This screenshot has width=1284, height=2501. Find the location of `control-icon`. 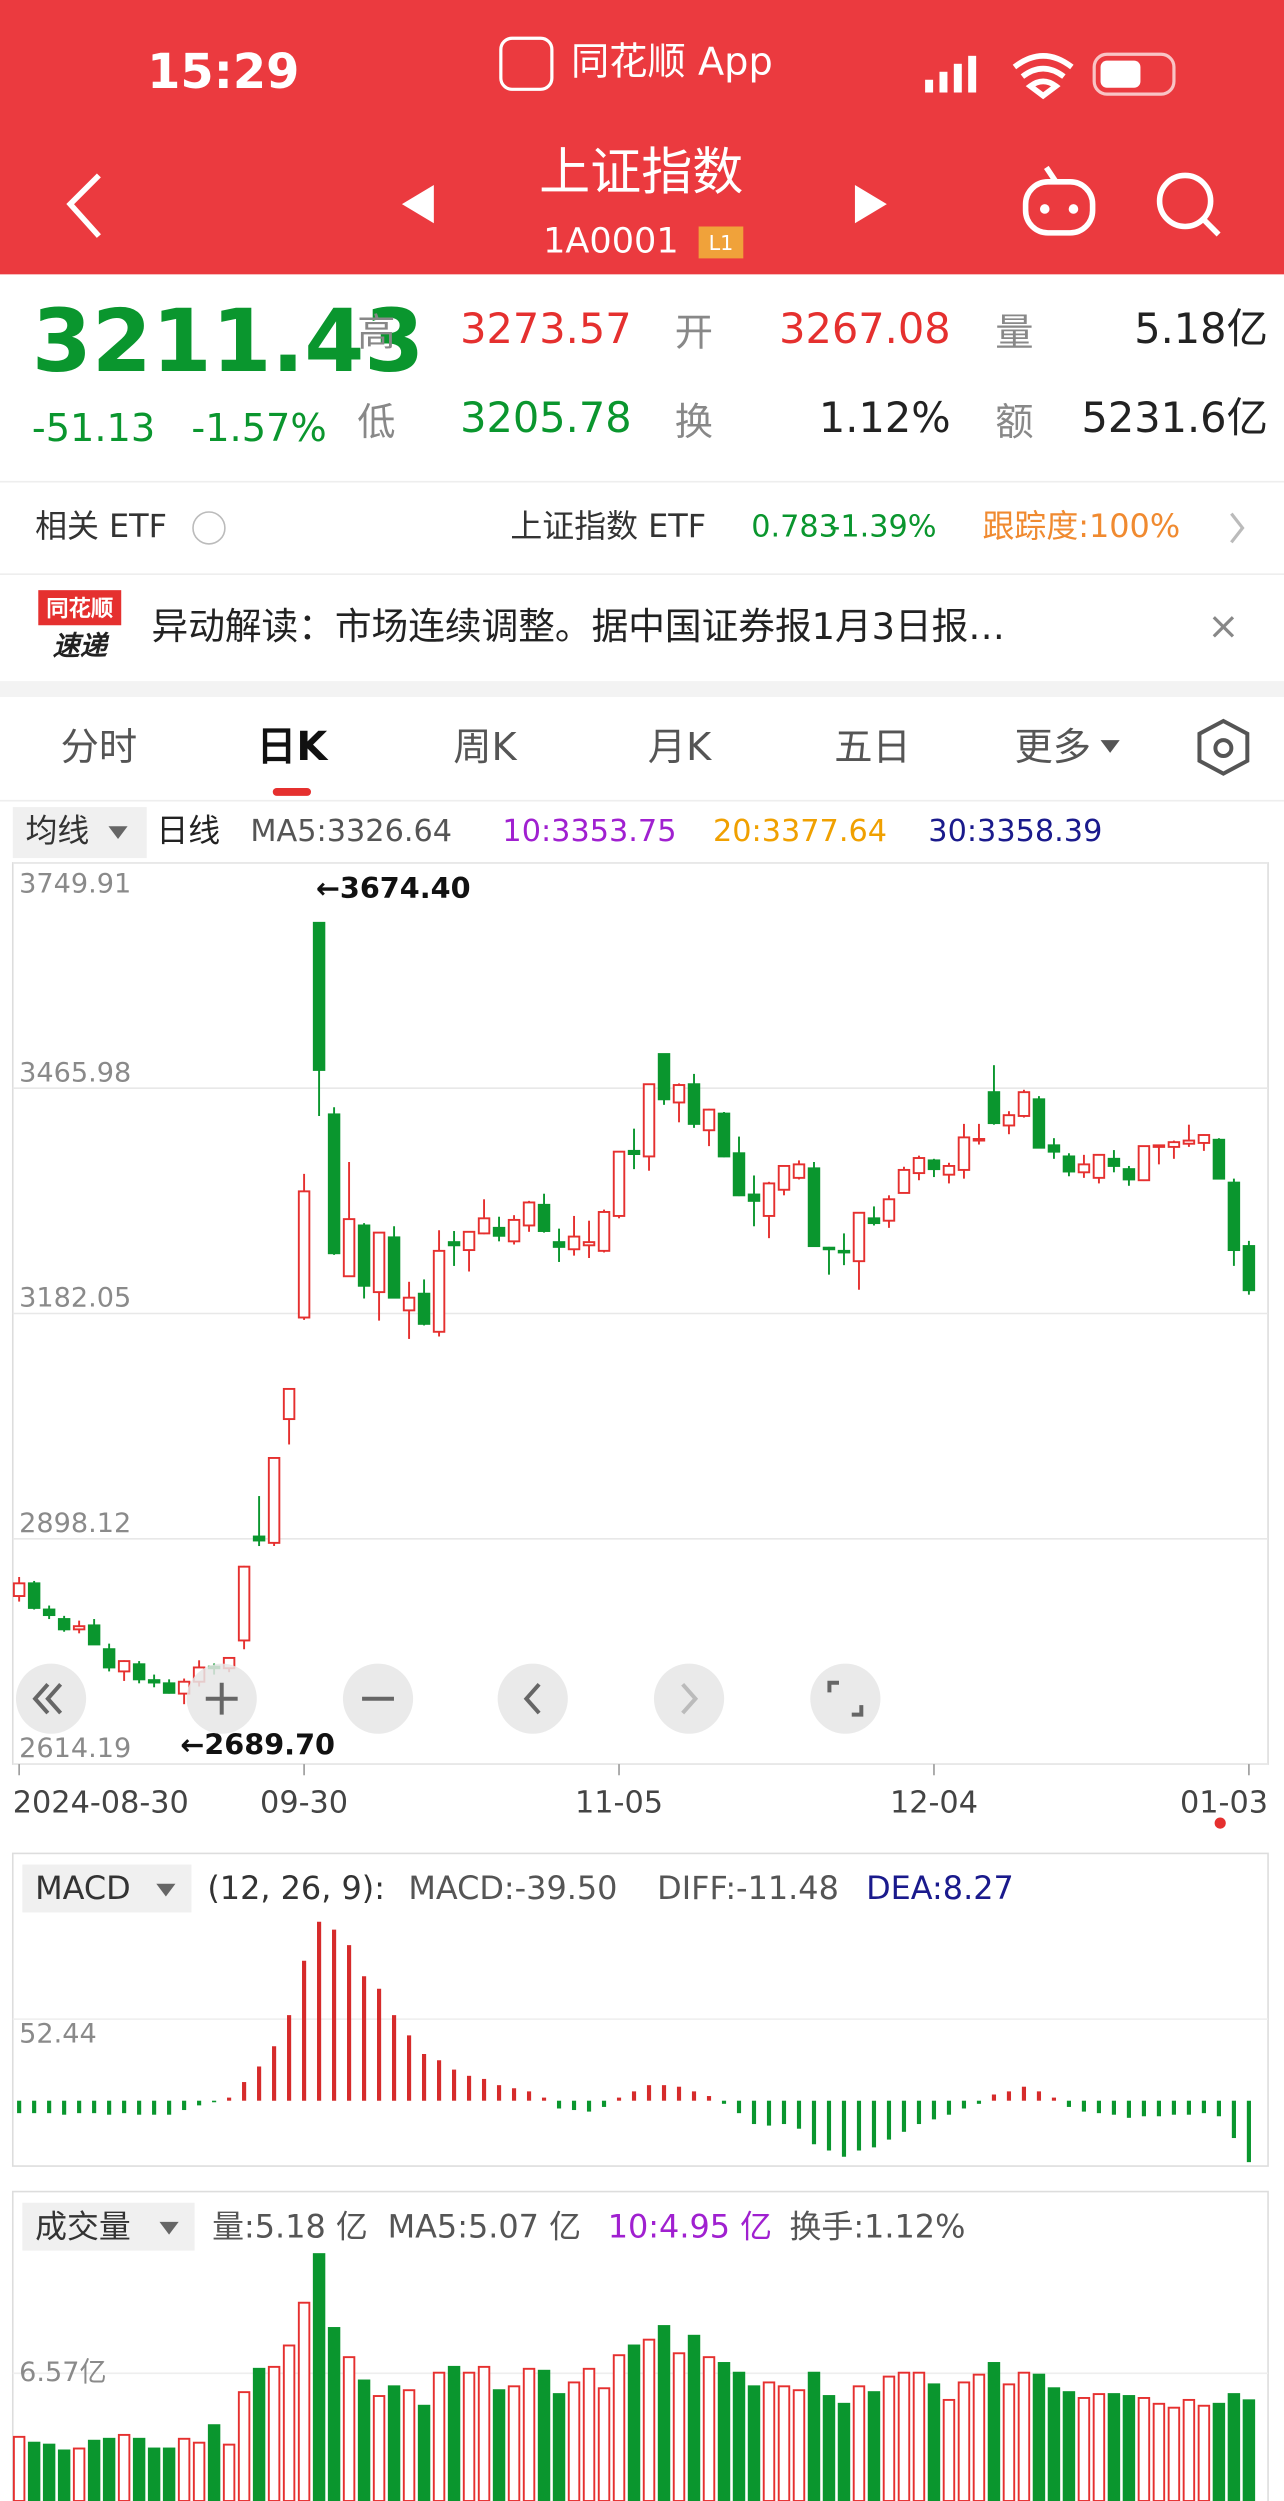

control-icon is located at coordinates (690, 1699).